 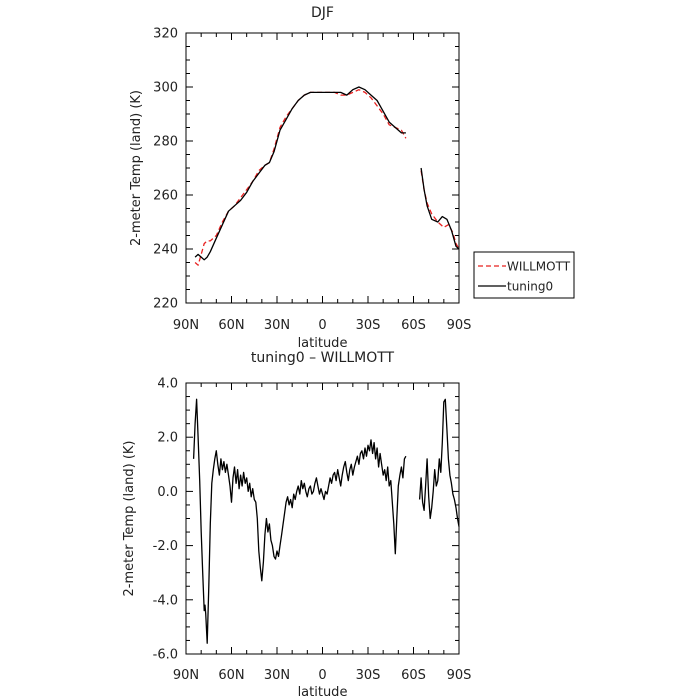 I want to click on y-tick-label: -6.0, so click(x=165, y=655).